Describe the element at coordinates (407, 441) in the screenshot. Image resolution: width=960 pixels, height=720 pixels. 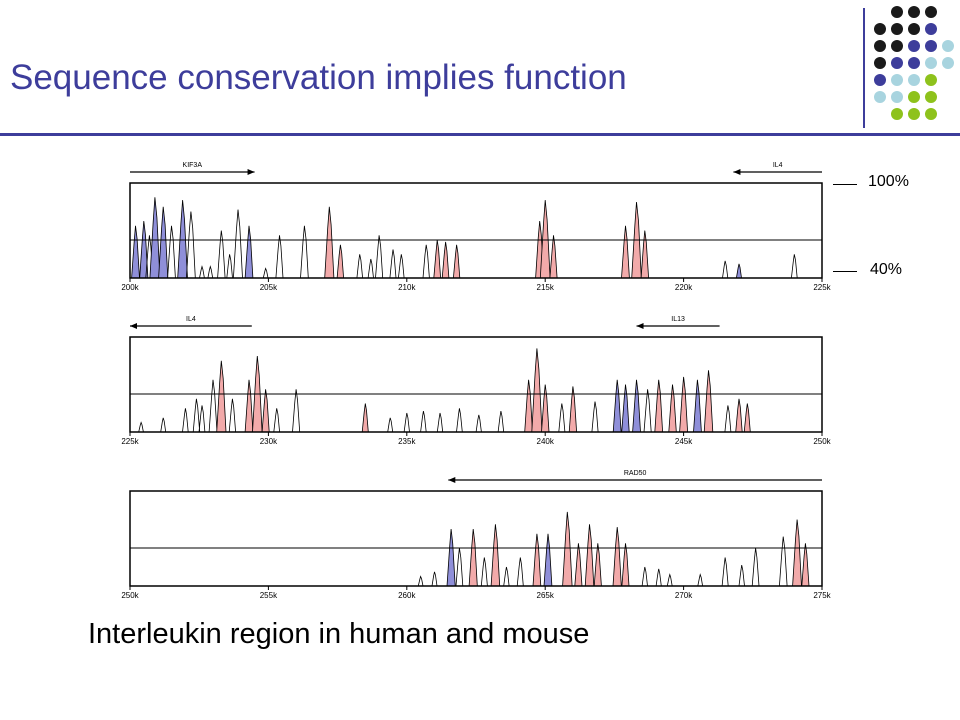
I see `x-tick-label: 235k` at that location.